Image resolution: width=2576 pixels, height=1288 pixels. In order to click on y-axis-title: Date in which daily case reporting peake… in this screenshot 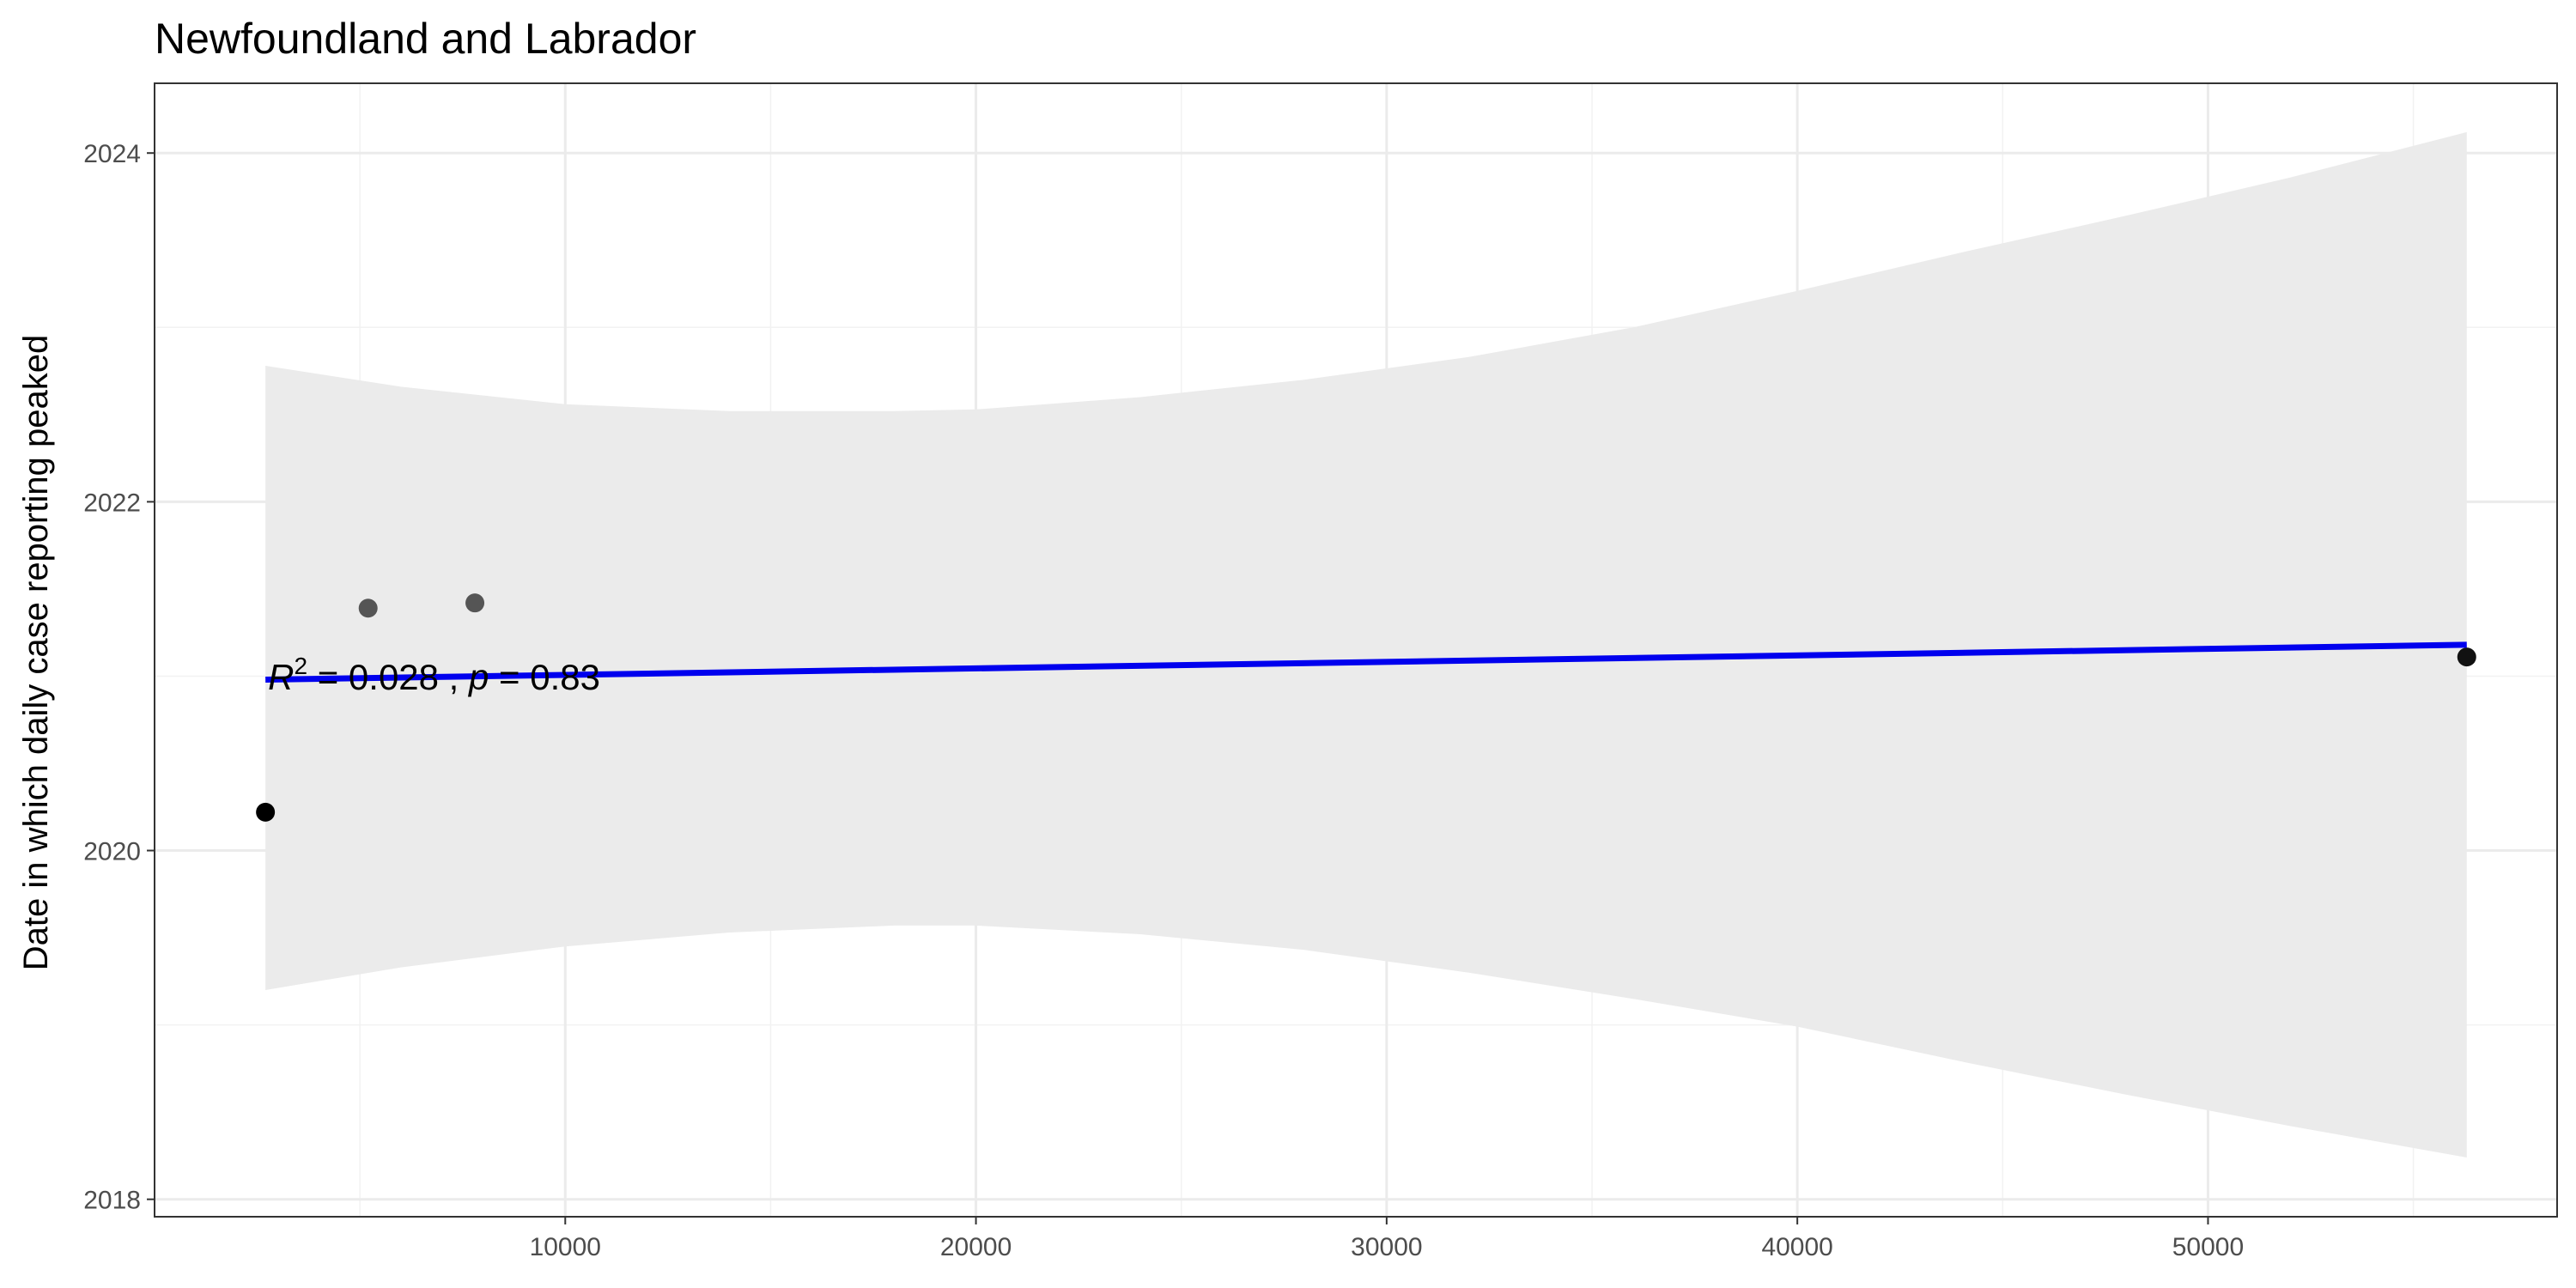, I will do `click(36, 652)`.